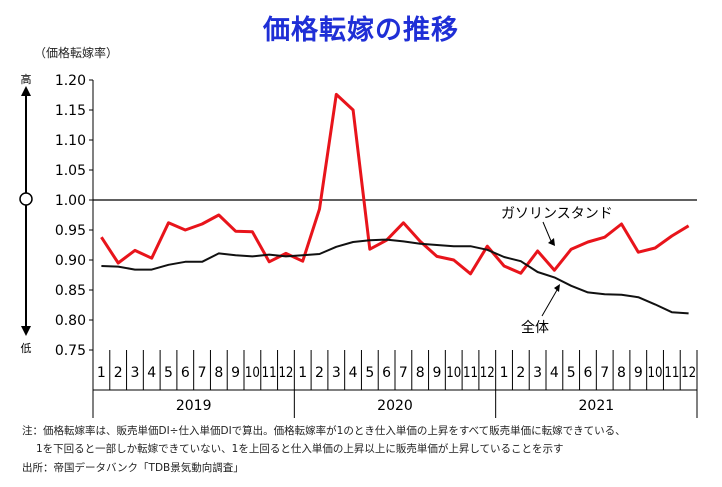 The image size is (722, 487). What do you see at coordinates (26, 91) in the screenshot?
I see `arrow-up-head` at bounding box center [26, 91].